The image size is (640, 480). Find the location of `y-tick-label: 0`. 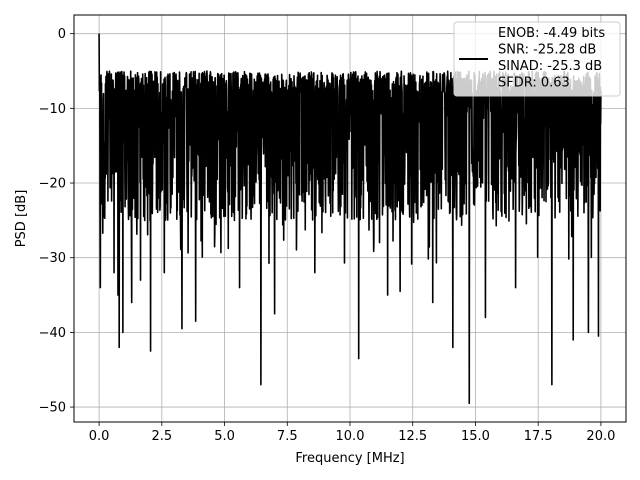

y-tick-label: 0 is located at coordinates (62, 34).